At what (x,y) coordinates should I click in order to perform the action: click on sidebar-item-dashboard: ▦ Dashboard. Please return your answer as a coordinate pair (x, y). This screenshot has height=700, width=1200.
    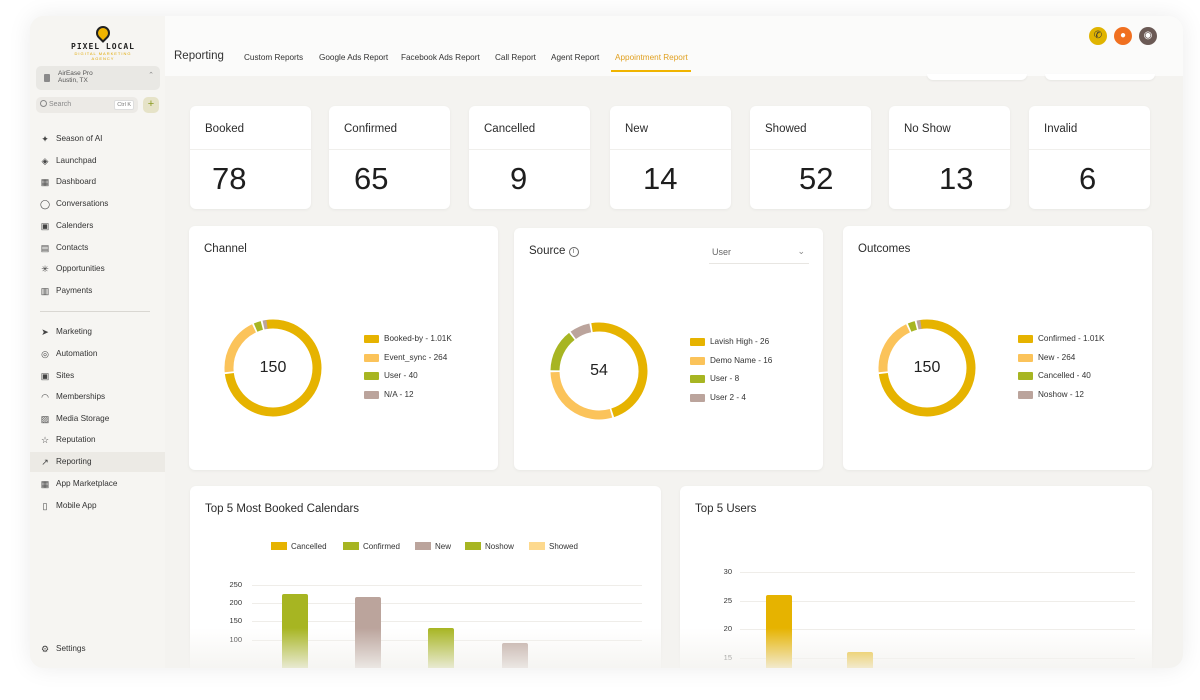
    Looking at the image, I should click on (97, 182).